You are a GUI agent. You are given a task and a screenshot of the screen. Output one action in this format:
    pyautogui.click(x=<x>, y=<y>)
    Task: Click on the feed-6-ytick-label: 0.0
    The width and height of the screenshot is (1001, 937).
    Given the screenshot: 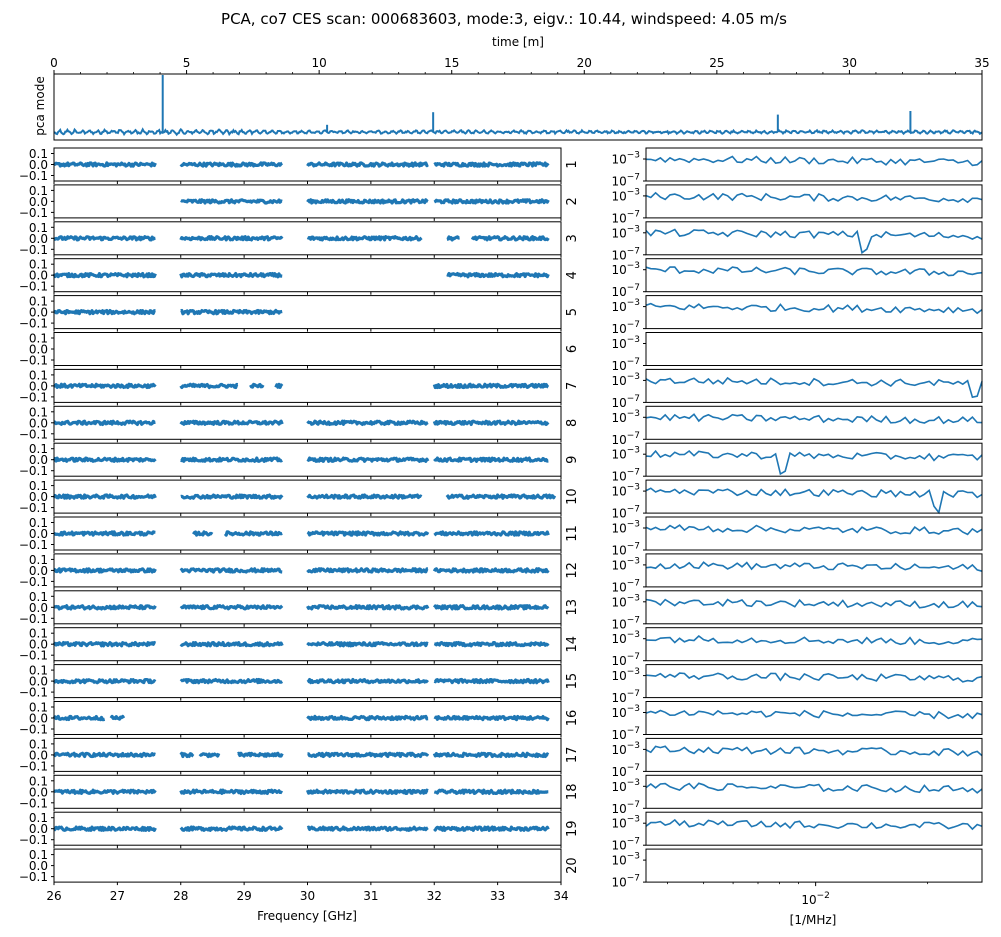 What is the action you would take?
    pyautogui.click(x=38, y=350)
    